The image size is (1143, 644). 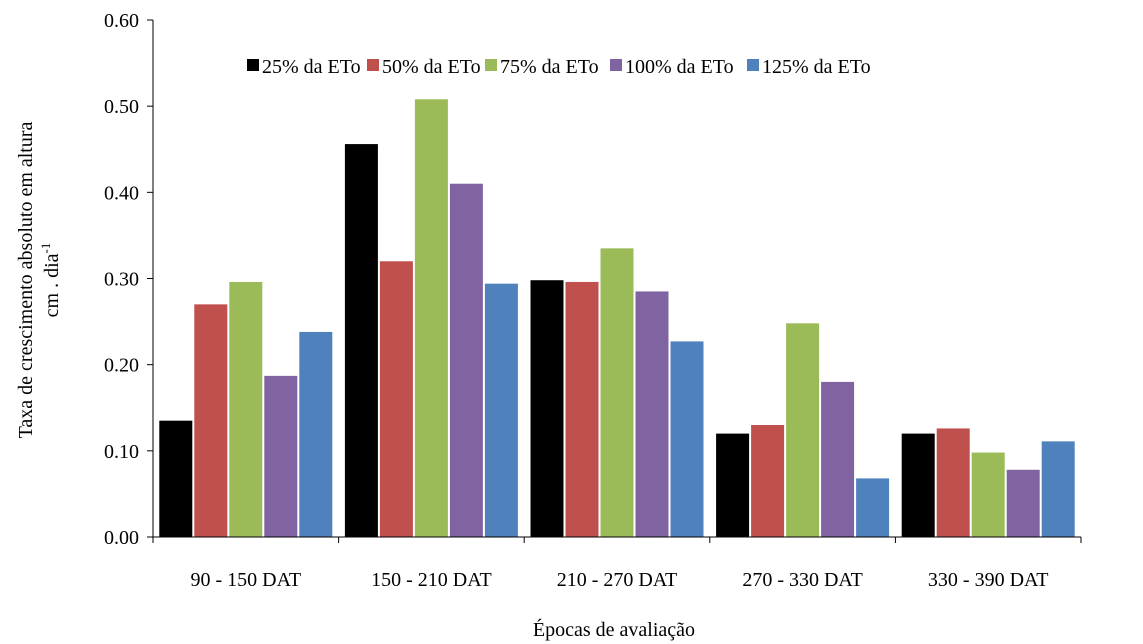 I want to click on x-tick-label: 90 - 150 DAT, so click(x=246, y=580).